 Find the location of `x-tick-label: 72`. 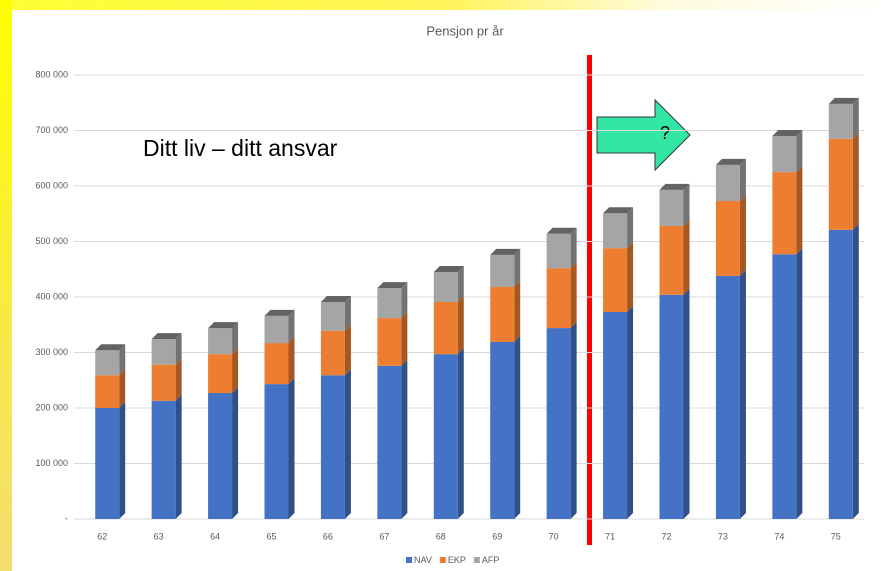

x-tick-label: 72 is located at coordinates (666, 536).